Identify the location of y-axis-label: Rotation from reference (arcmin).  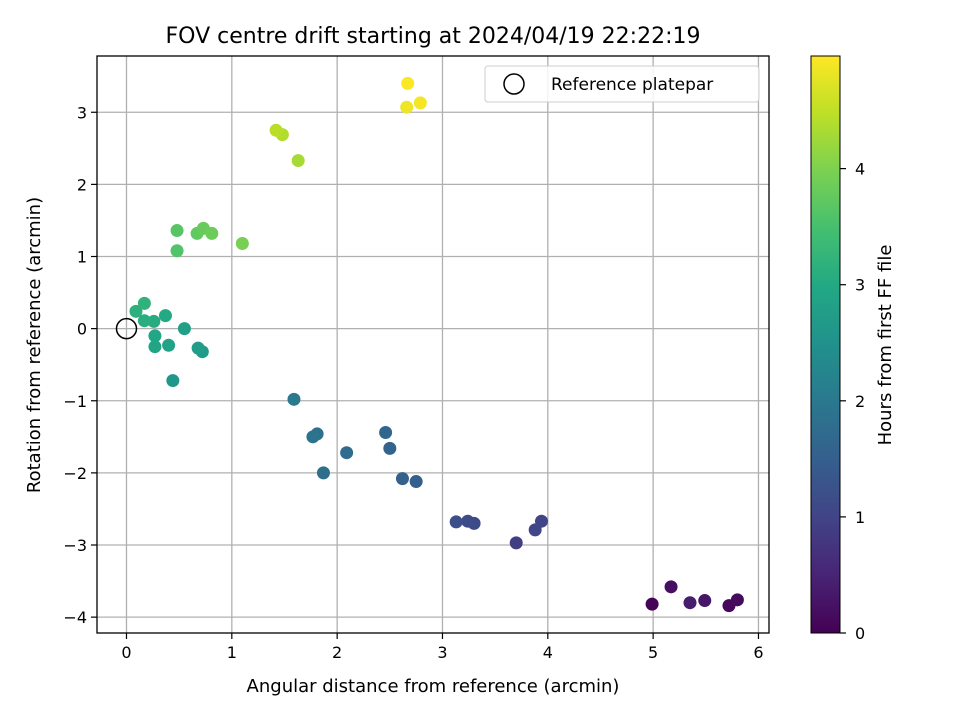
(34, 345).